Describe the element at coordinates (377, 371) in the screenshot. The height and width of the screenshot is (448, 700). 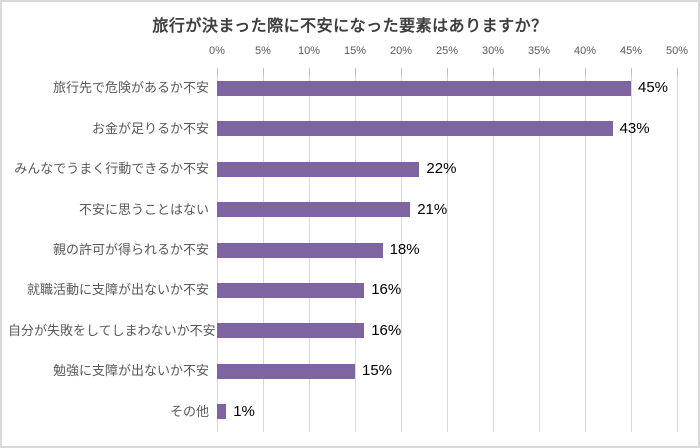
I see `value-label: 15%` at that location.